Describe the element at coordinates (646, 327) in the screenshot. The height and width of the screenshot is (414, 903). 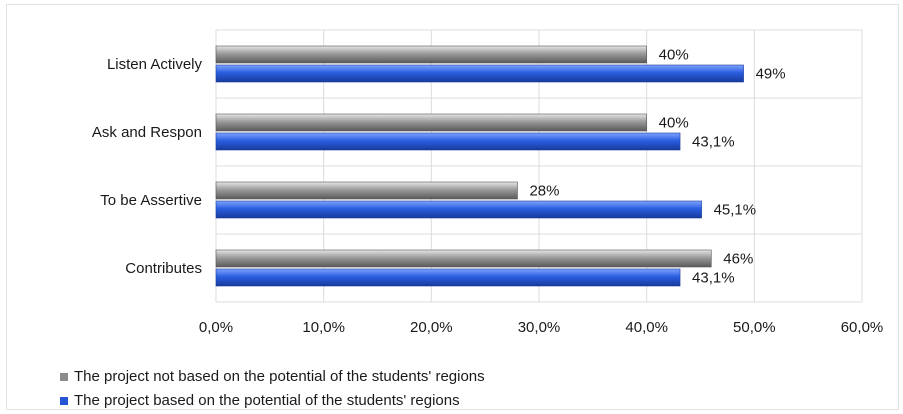
I see `x-tick-label: 40,0%` at that location.